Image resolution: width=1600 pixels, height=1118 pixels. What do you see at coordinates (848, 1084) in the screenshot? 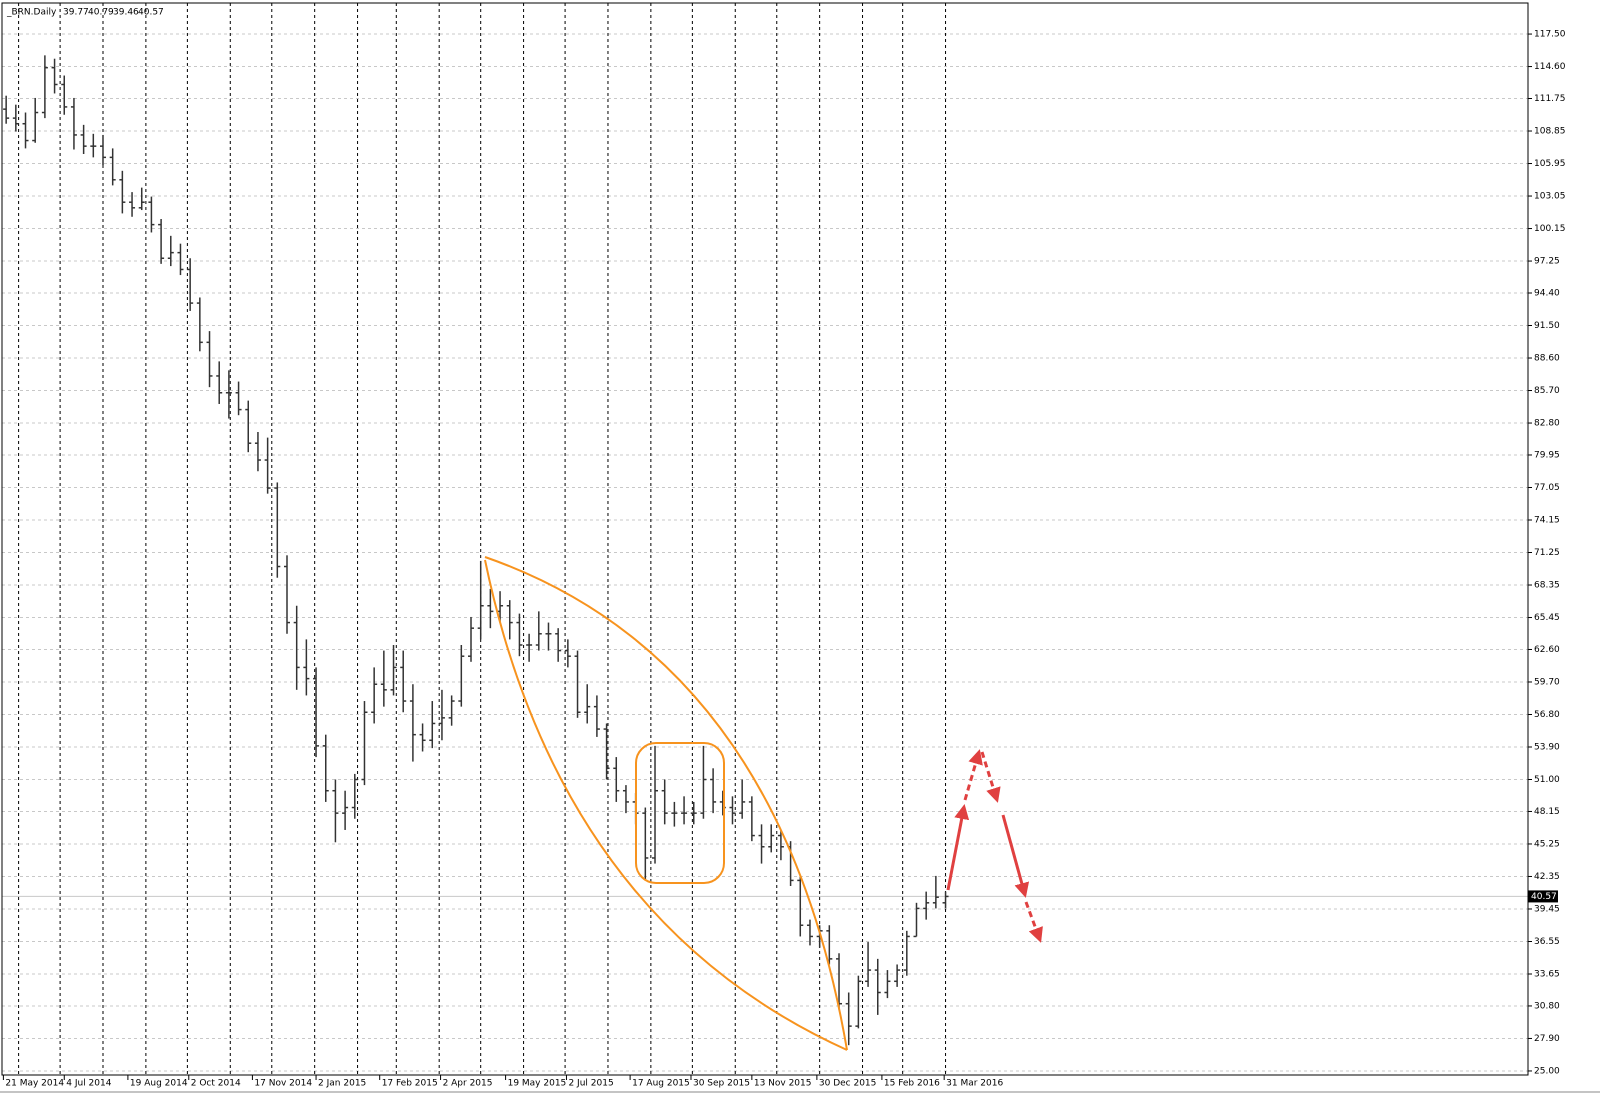
I see `x-tick-label: 30 Dec 2015` at bounding box center [848, 1084].